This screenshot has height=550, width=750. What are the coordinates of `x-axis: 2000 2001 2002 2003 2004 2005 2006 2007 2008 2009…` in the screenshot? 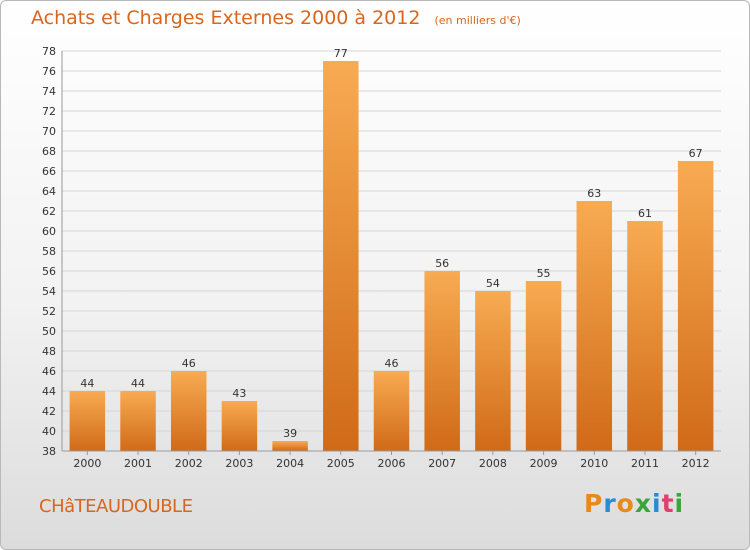 It's located at (391, 460).